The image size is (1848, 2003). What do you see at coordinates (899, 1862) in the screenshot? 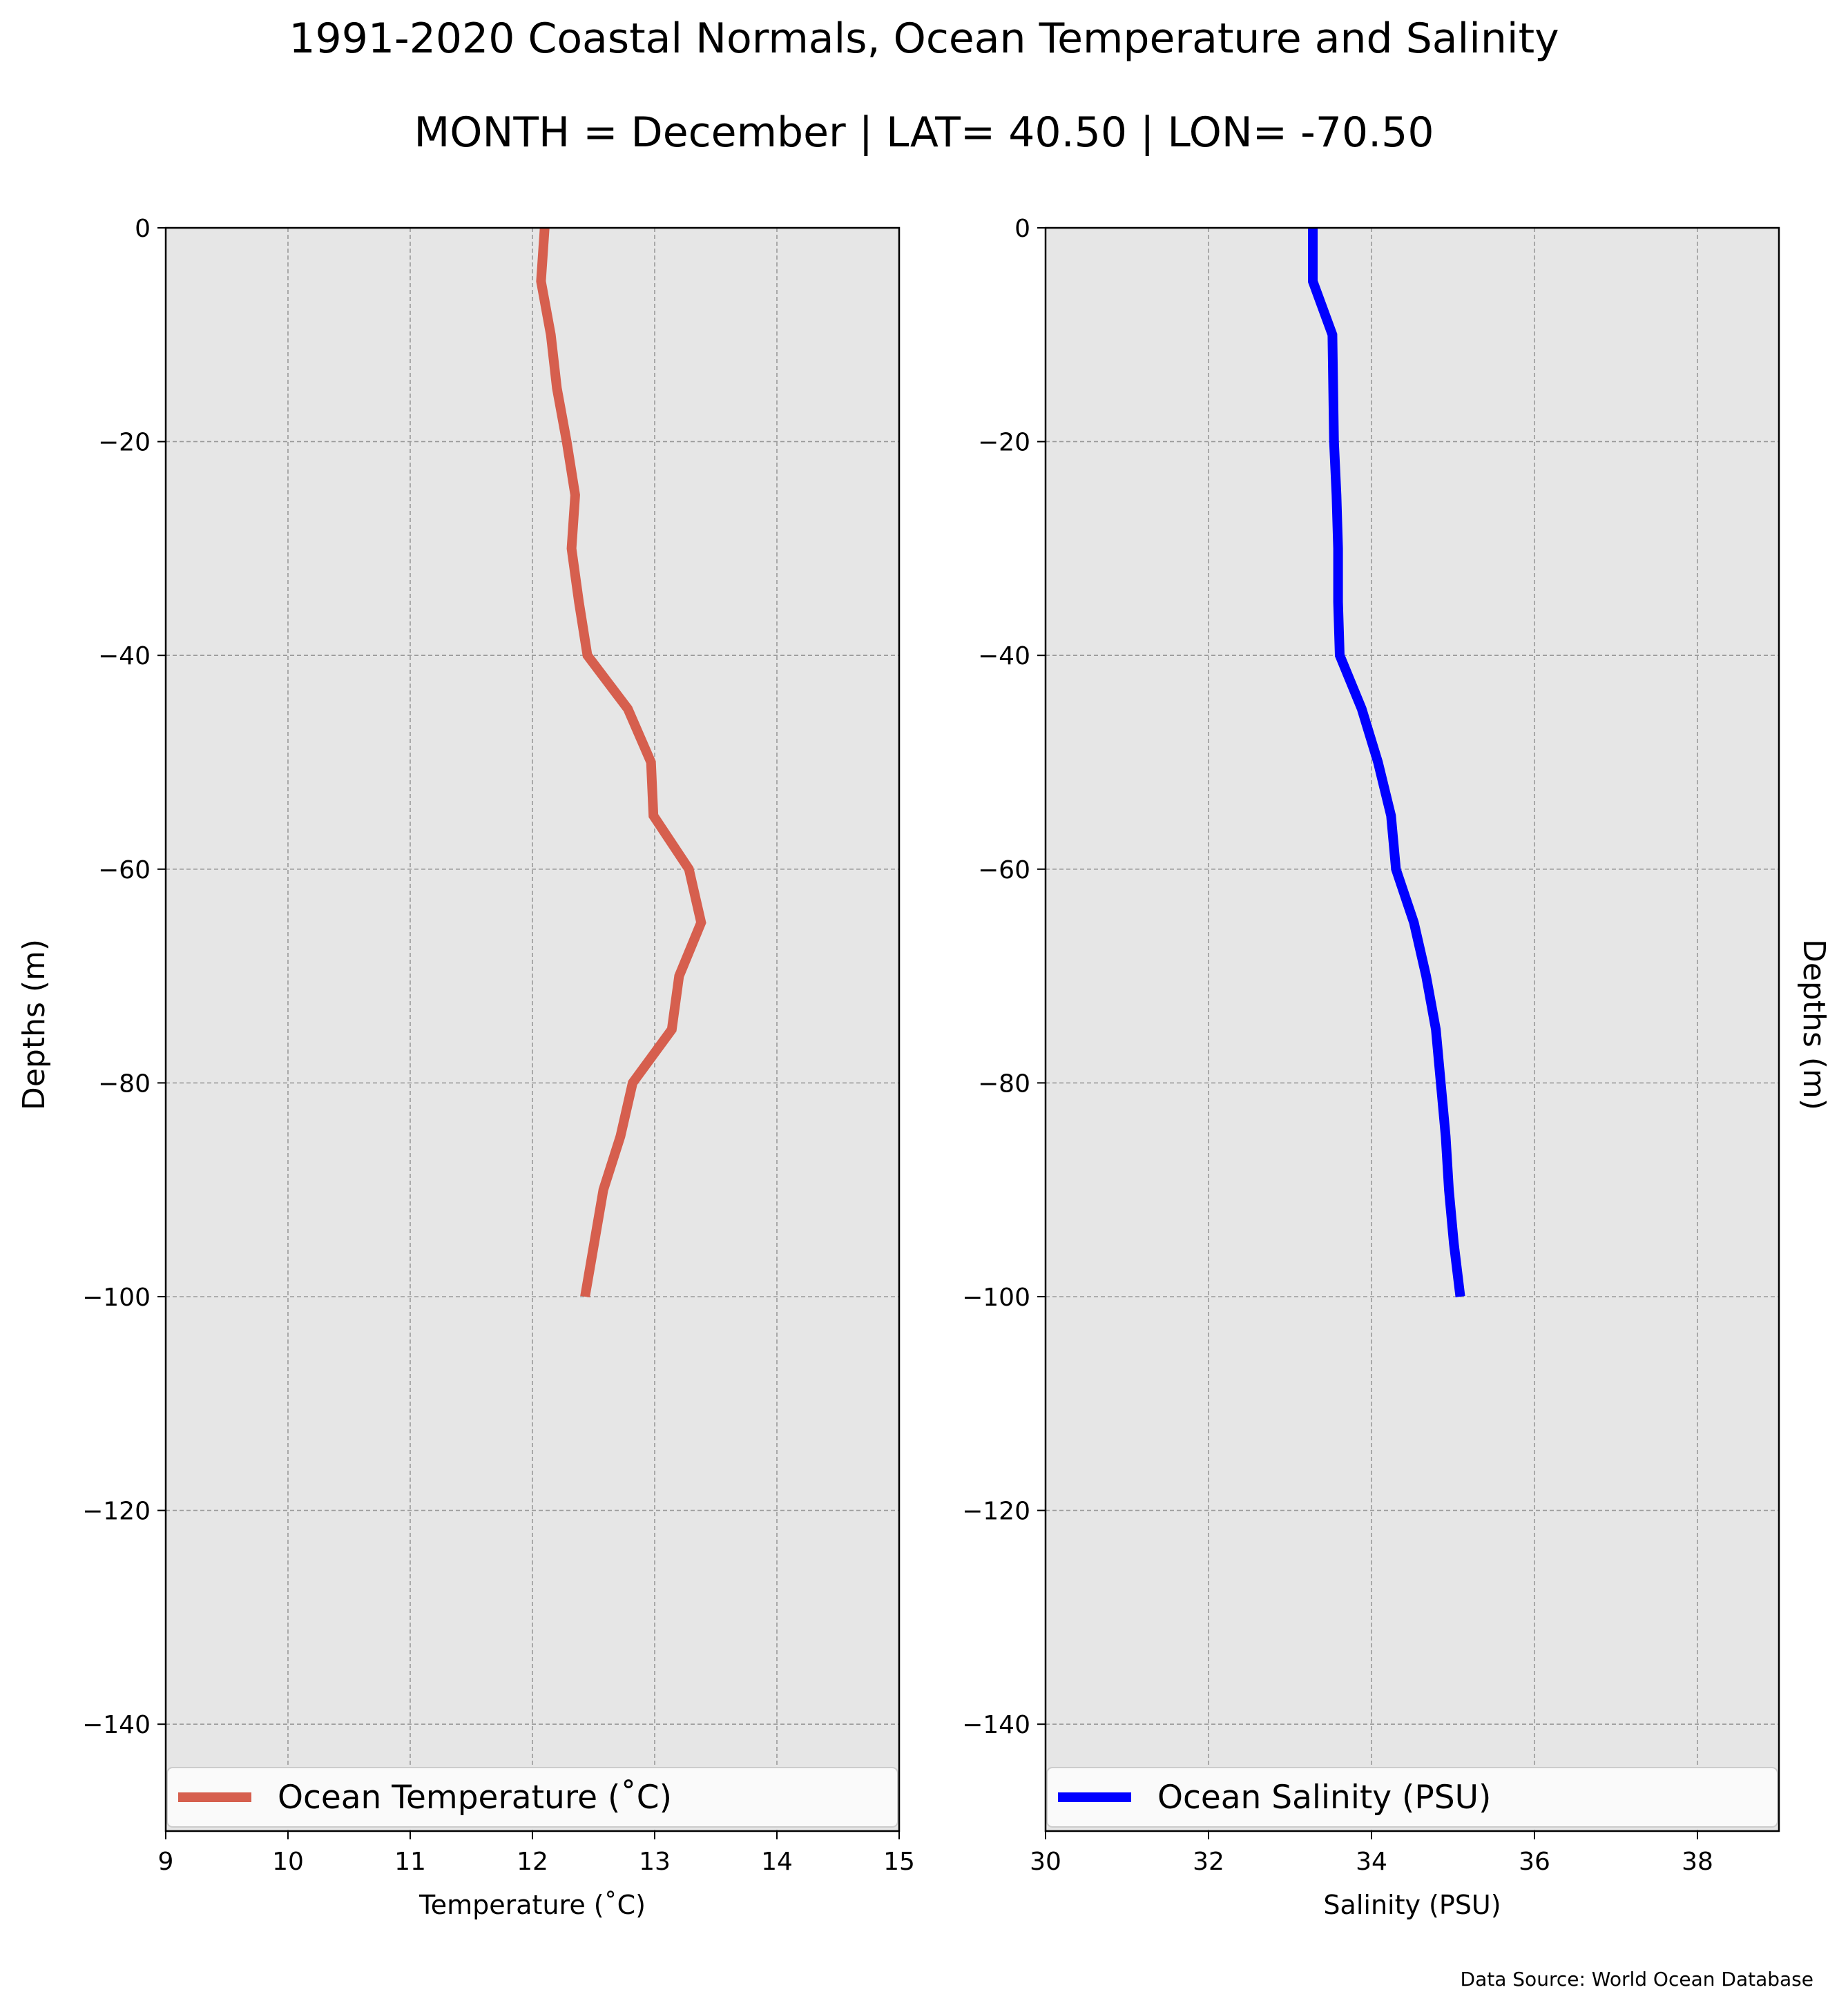
I see `x-tick-label: 15` at bounding box center [899, 1862].